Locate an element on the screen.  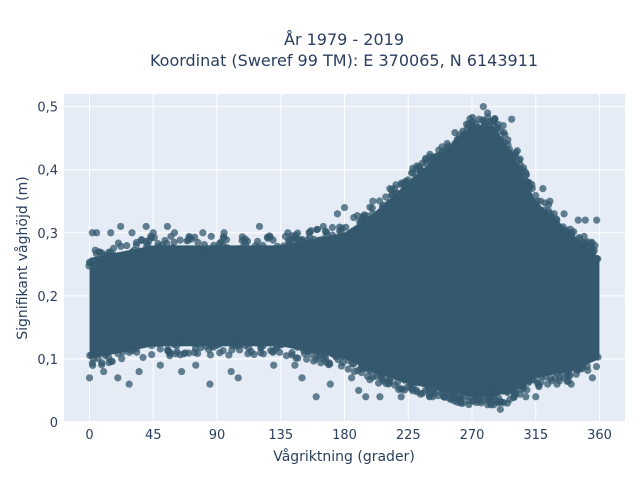
y-tick-label: 0,5 is located at coordinates (47, 108).